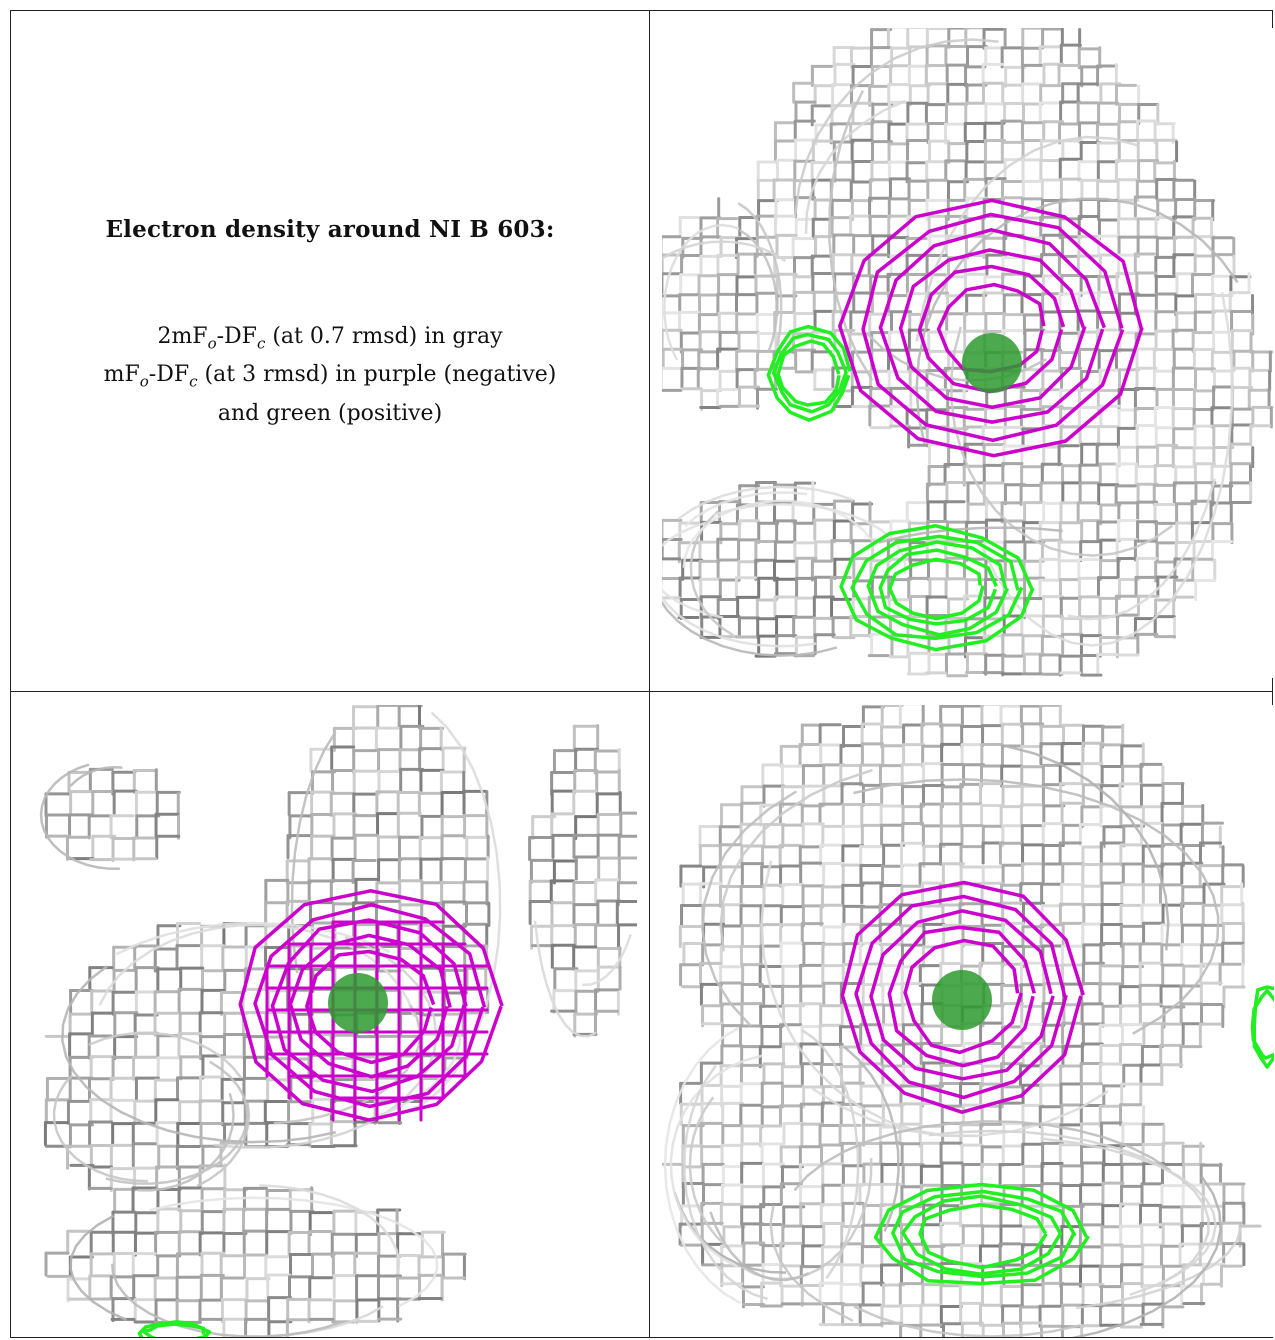  I want to click on legend-line-2fofc: 2mFo-DFc (at 0.7 rmsd) in gray, so click(330, 338).